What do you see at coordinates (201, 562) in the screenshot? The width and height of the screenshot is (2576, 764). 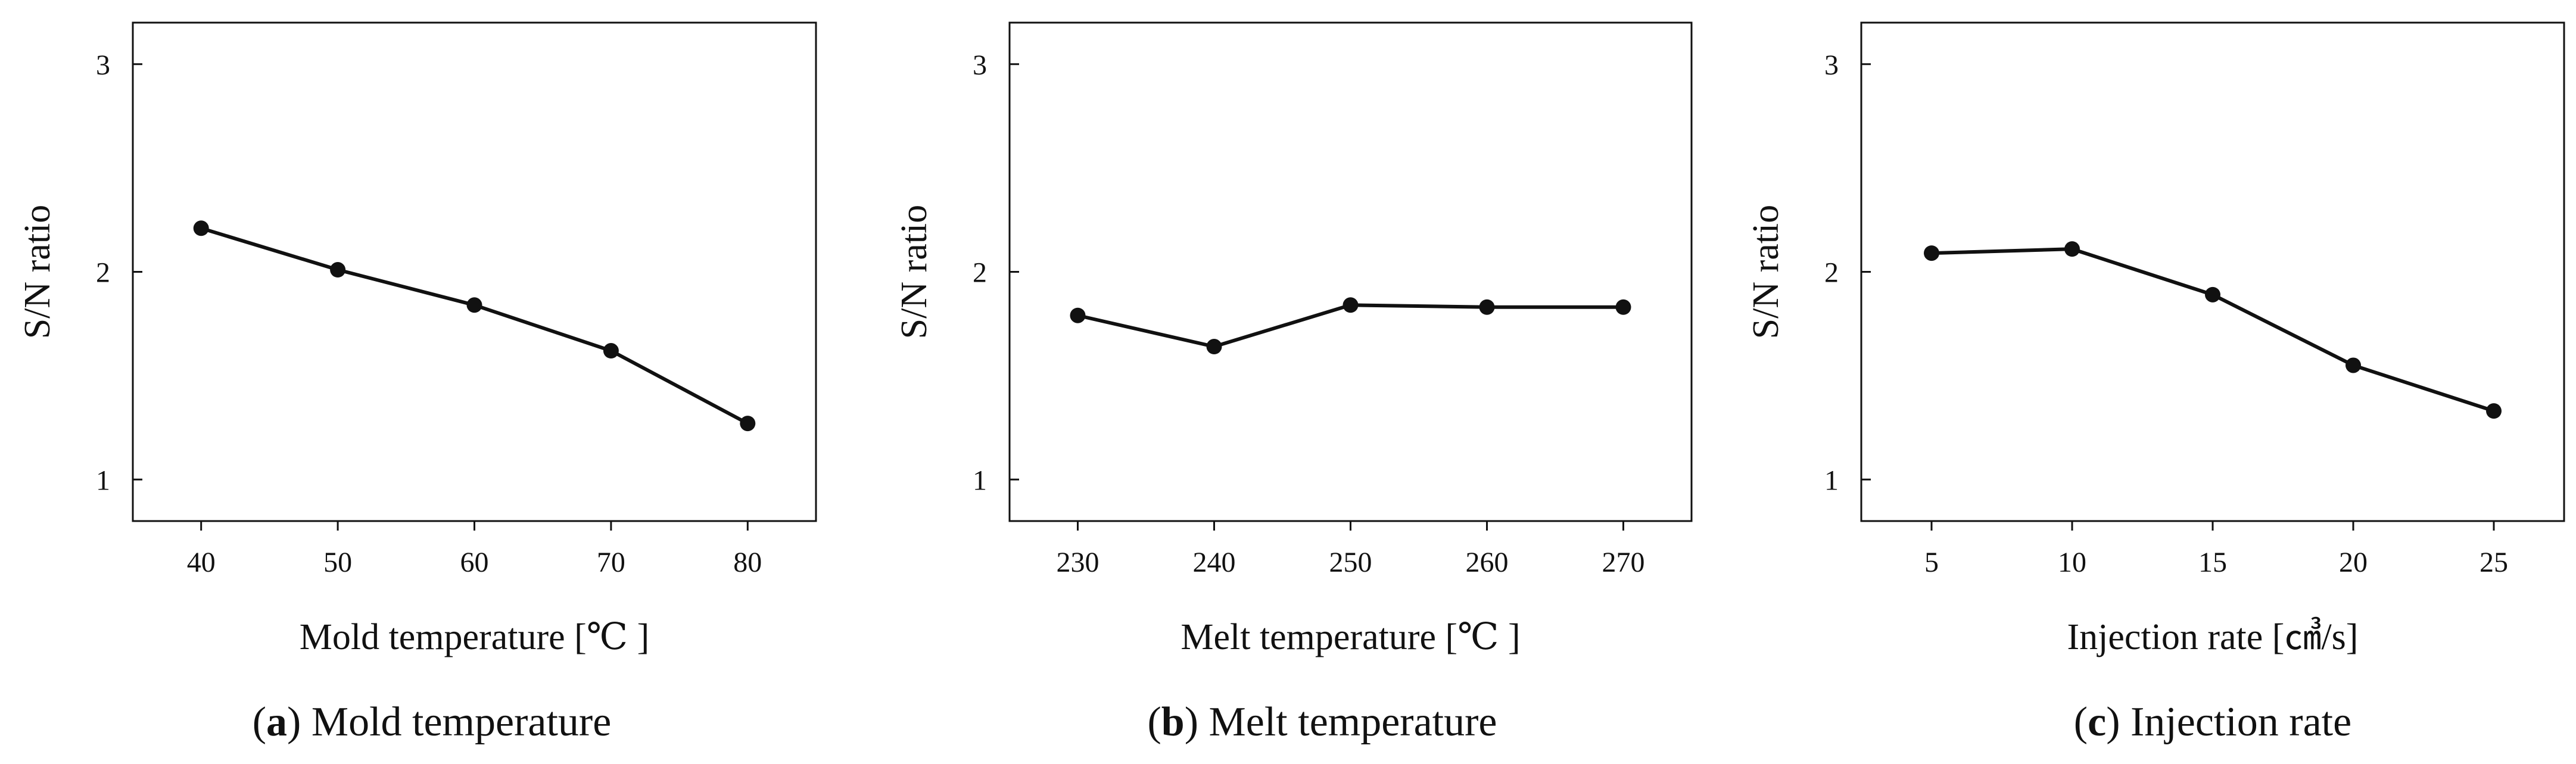 I see `x-tick-label: 40` at bounding box center [201, 562].